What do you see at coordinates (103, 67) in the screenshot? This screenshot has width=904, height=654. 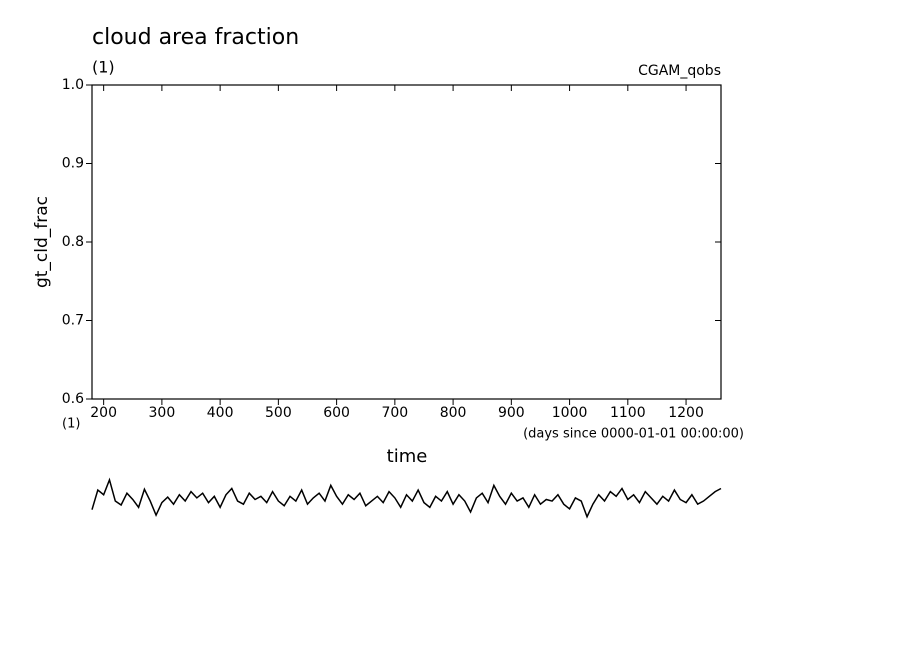 I see `chart-subtitle: (1)` at bounding box center [103, 67].